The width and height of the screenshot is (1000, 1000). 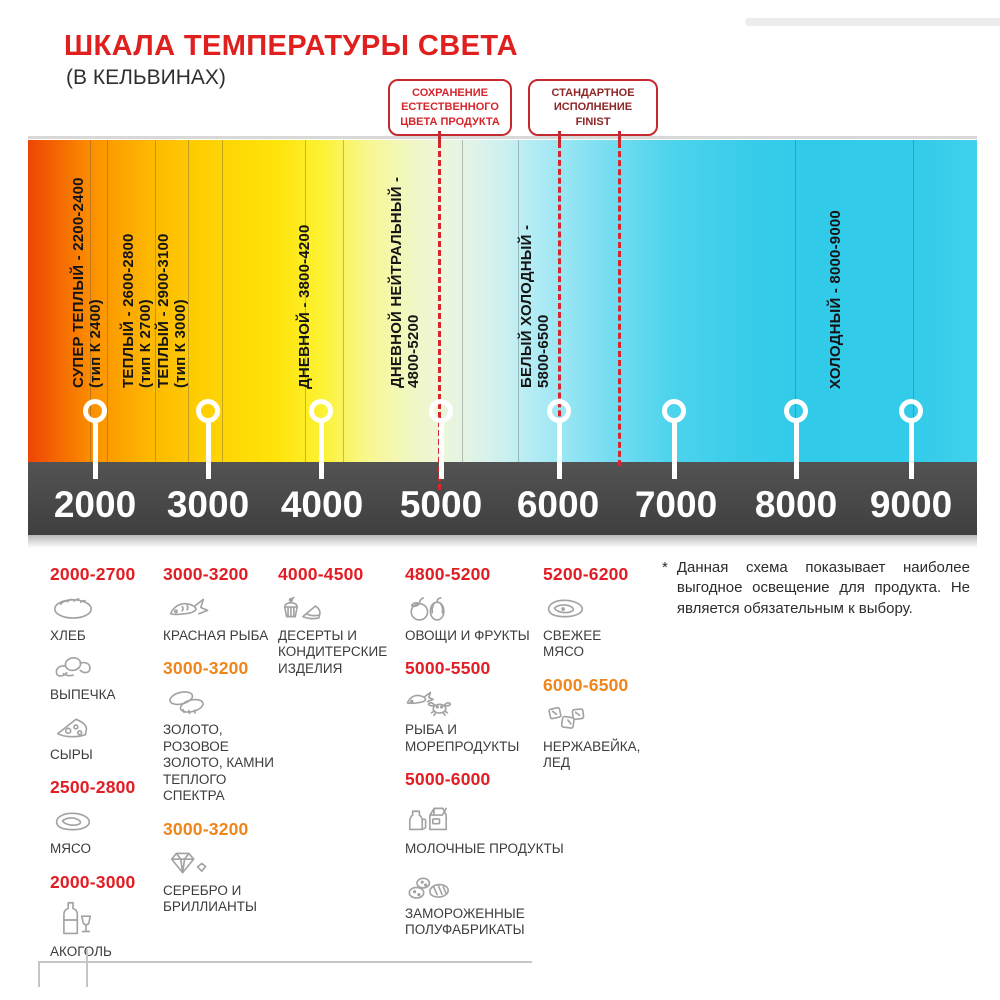 What do you see at coordinates (448, 779) in the screenshot?
I see `range-label: 5000-6000` at bounding box center [448, 779].